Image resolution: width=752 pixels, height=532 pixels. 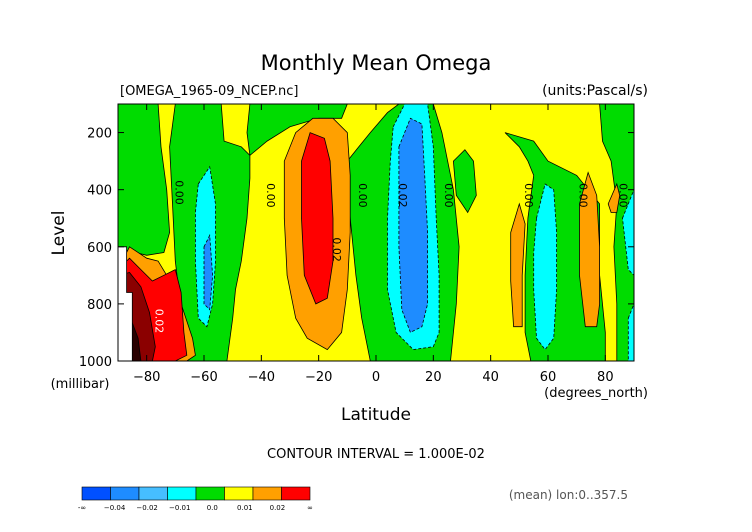 I want to click on contour-region-missing-data-block, so click(x=125, y=303).